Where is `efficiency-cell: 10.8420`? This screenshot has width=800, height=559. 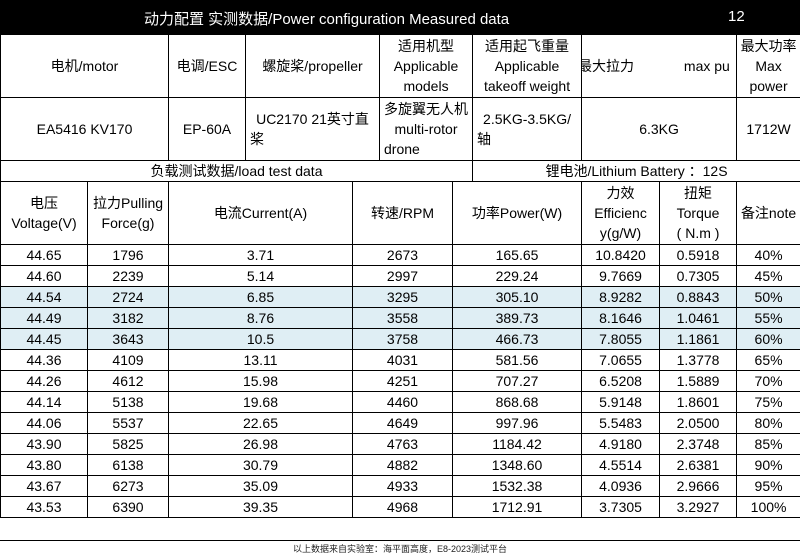 efficiency-cell: 10.8420 is located at coordinates (621, 255).